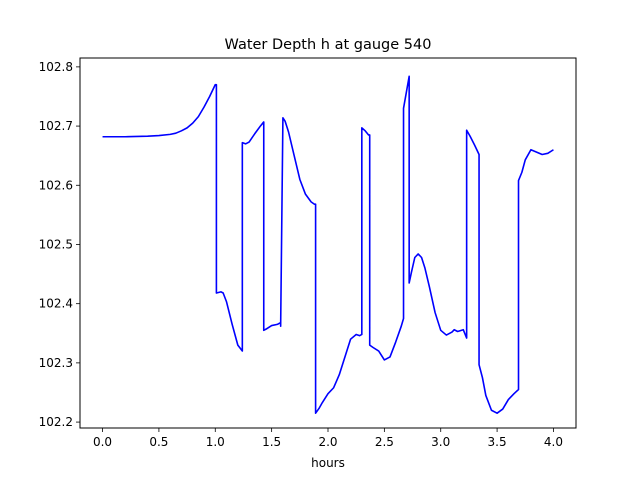 The height and width of the screenshot is (480, 640). I want to click on y-tick-label: 102.8, so click(56, 67).